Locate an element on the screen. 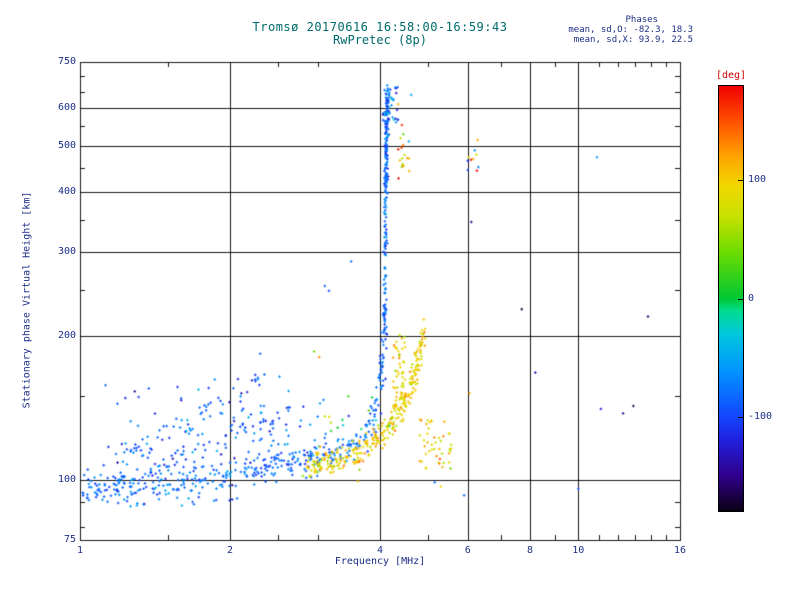  y-axis-label: Stationary phase Virtual Height [km] is located at coordinates (27, 300).